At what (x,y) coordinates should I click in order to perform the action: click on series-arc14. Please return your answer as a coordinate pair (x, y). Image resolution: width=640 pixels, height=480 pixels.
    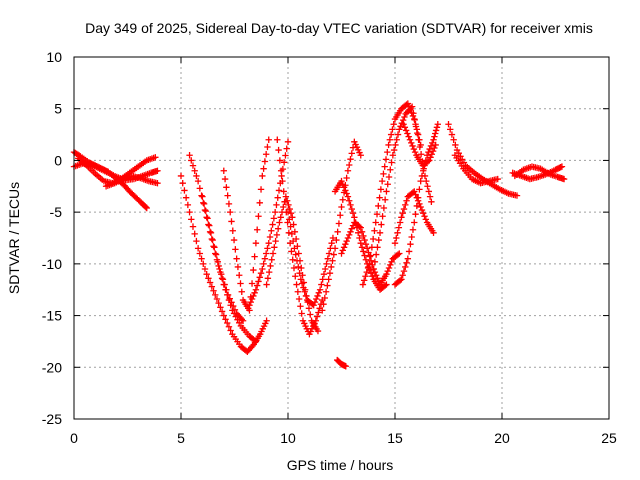
    Looking at the image, I should click on (360, 235).